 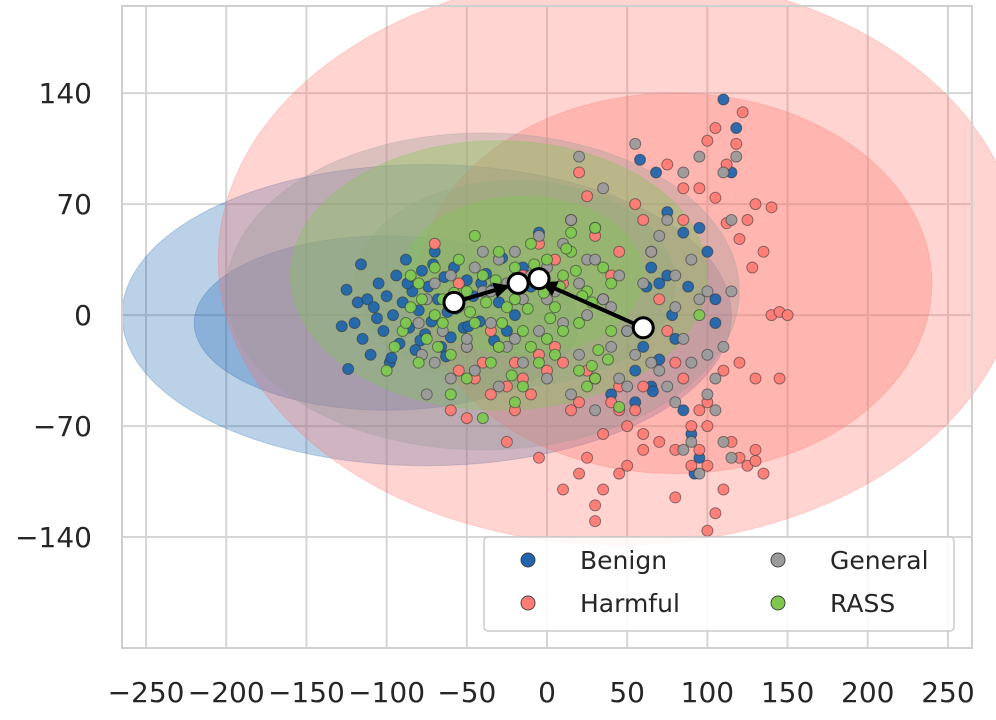 What do you see at coordinates (306, 692) in the screenshot?
I see `x-tick-label: −150` at bounding box center [306, 692].